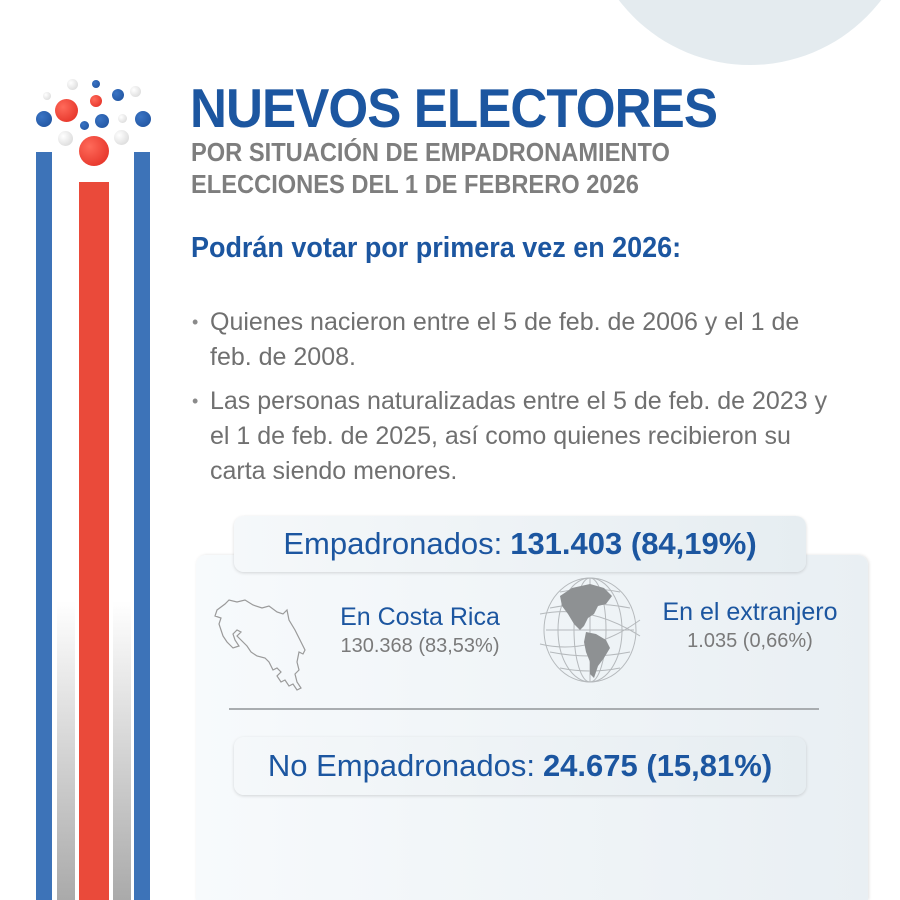  Describe the element at coordinates (420, 646) in the screenshot. I see `in-country-value: 130.368 (83,53%)` at that location.